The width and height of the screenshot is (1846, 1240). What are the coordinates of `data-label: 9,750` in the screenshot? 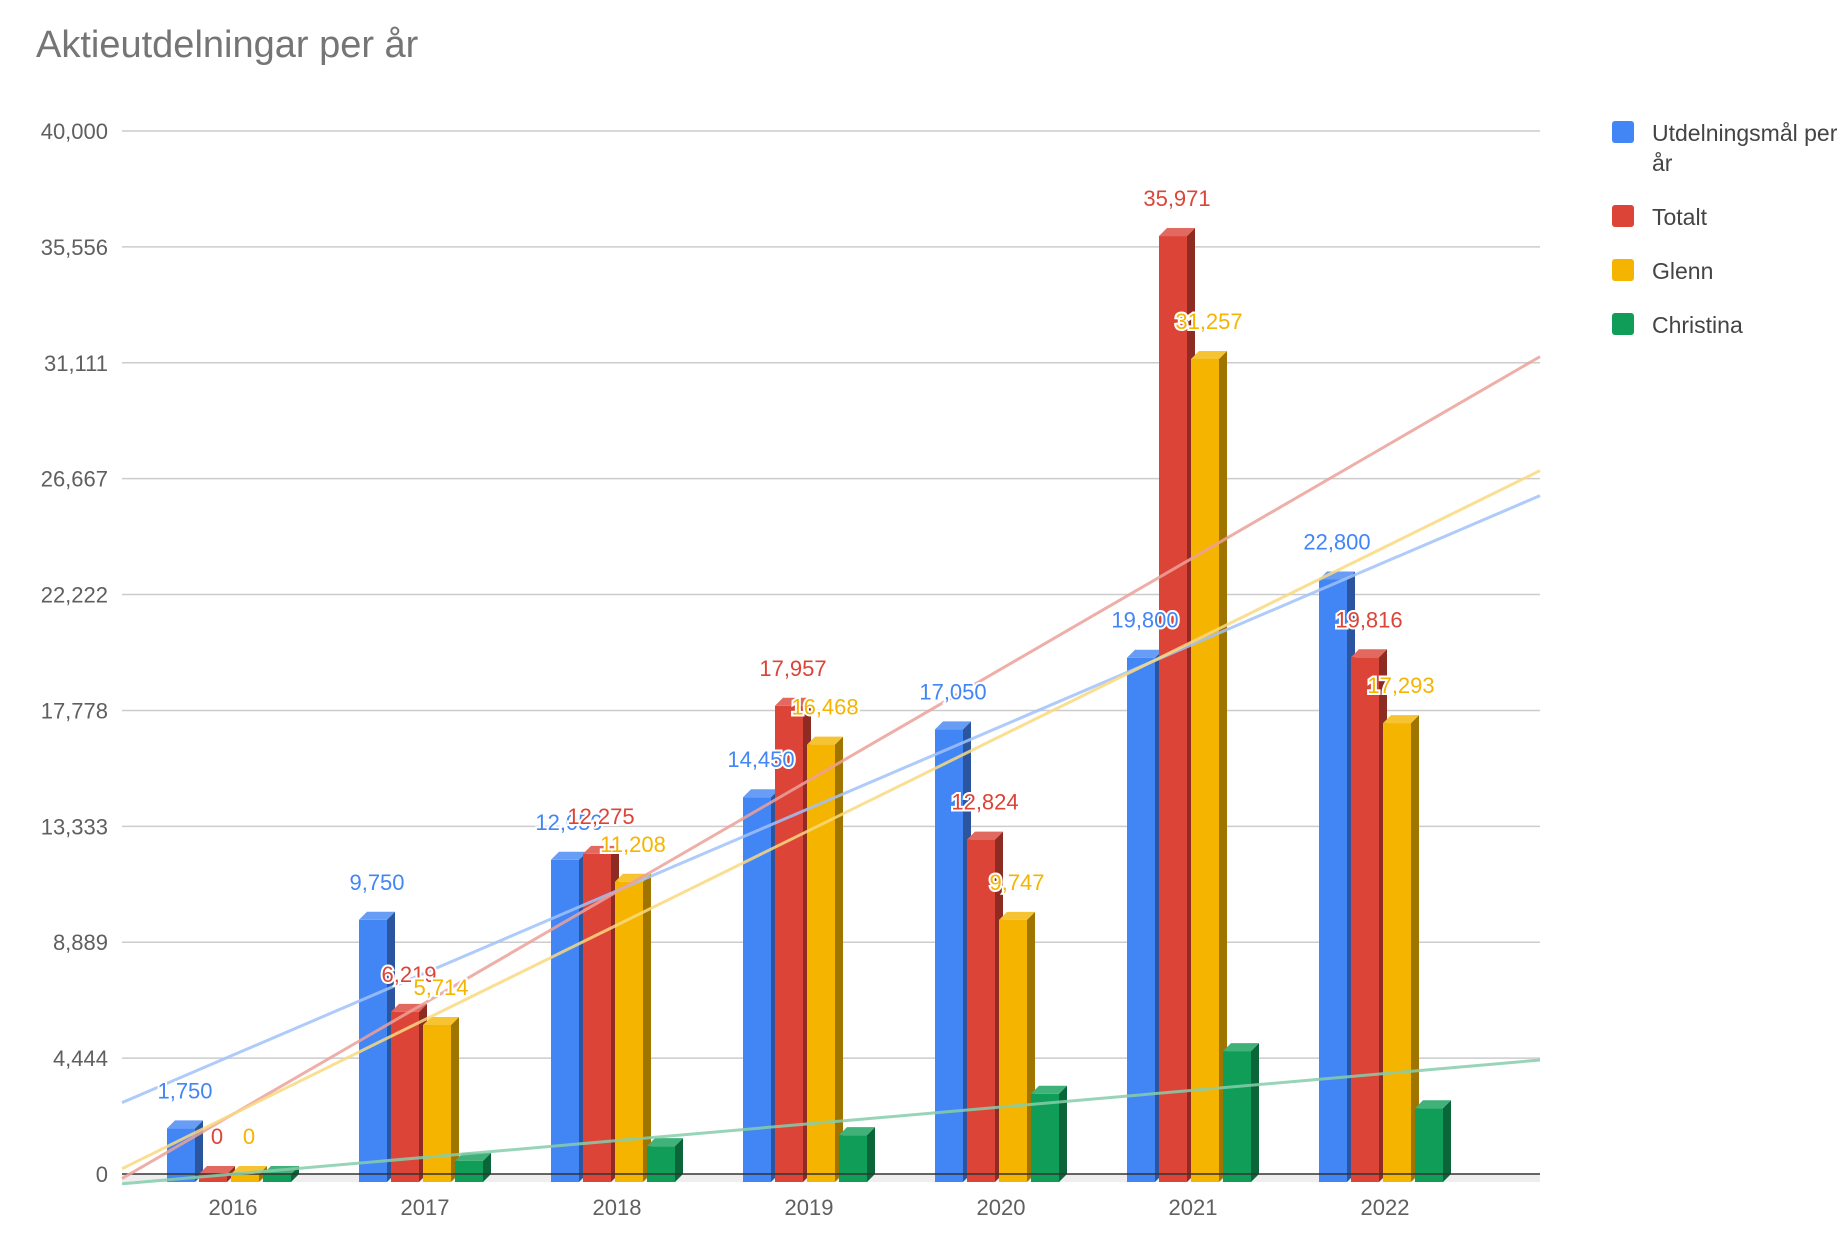 It's located at (376, 882).